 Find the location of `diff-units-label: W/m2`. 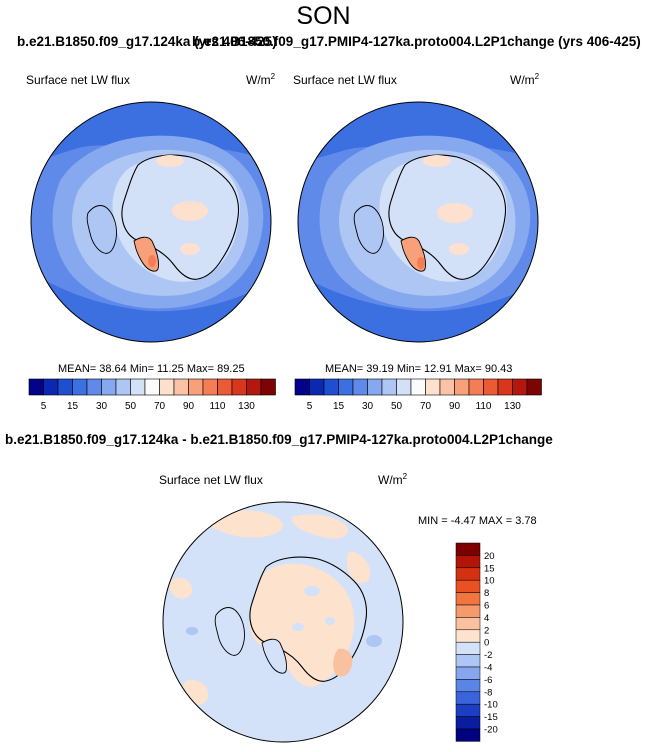

diff-units-label: W/m2 is located at coordinates (393, 479).